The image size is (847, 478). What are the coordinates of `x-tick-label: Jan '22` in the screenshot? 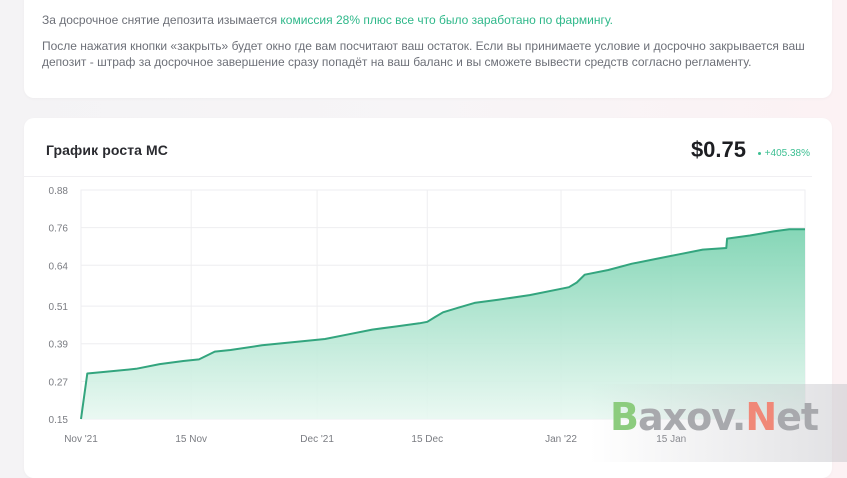 It's located at (561, 439).